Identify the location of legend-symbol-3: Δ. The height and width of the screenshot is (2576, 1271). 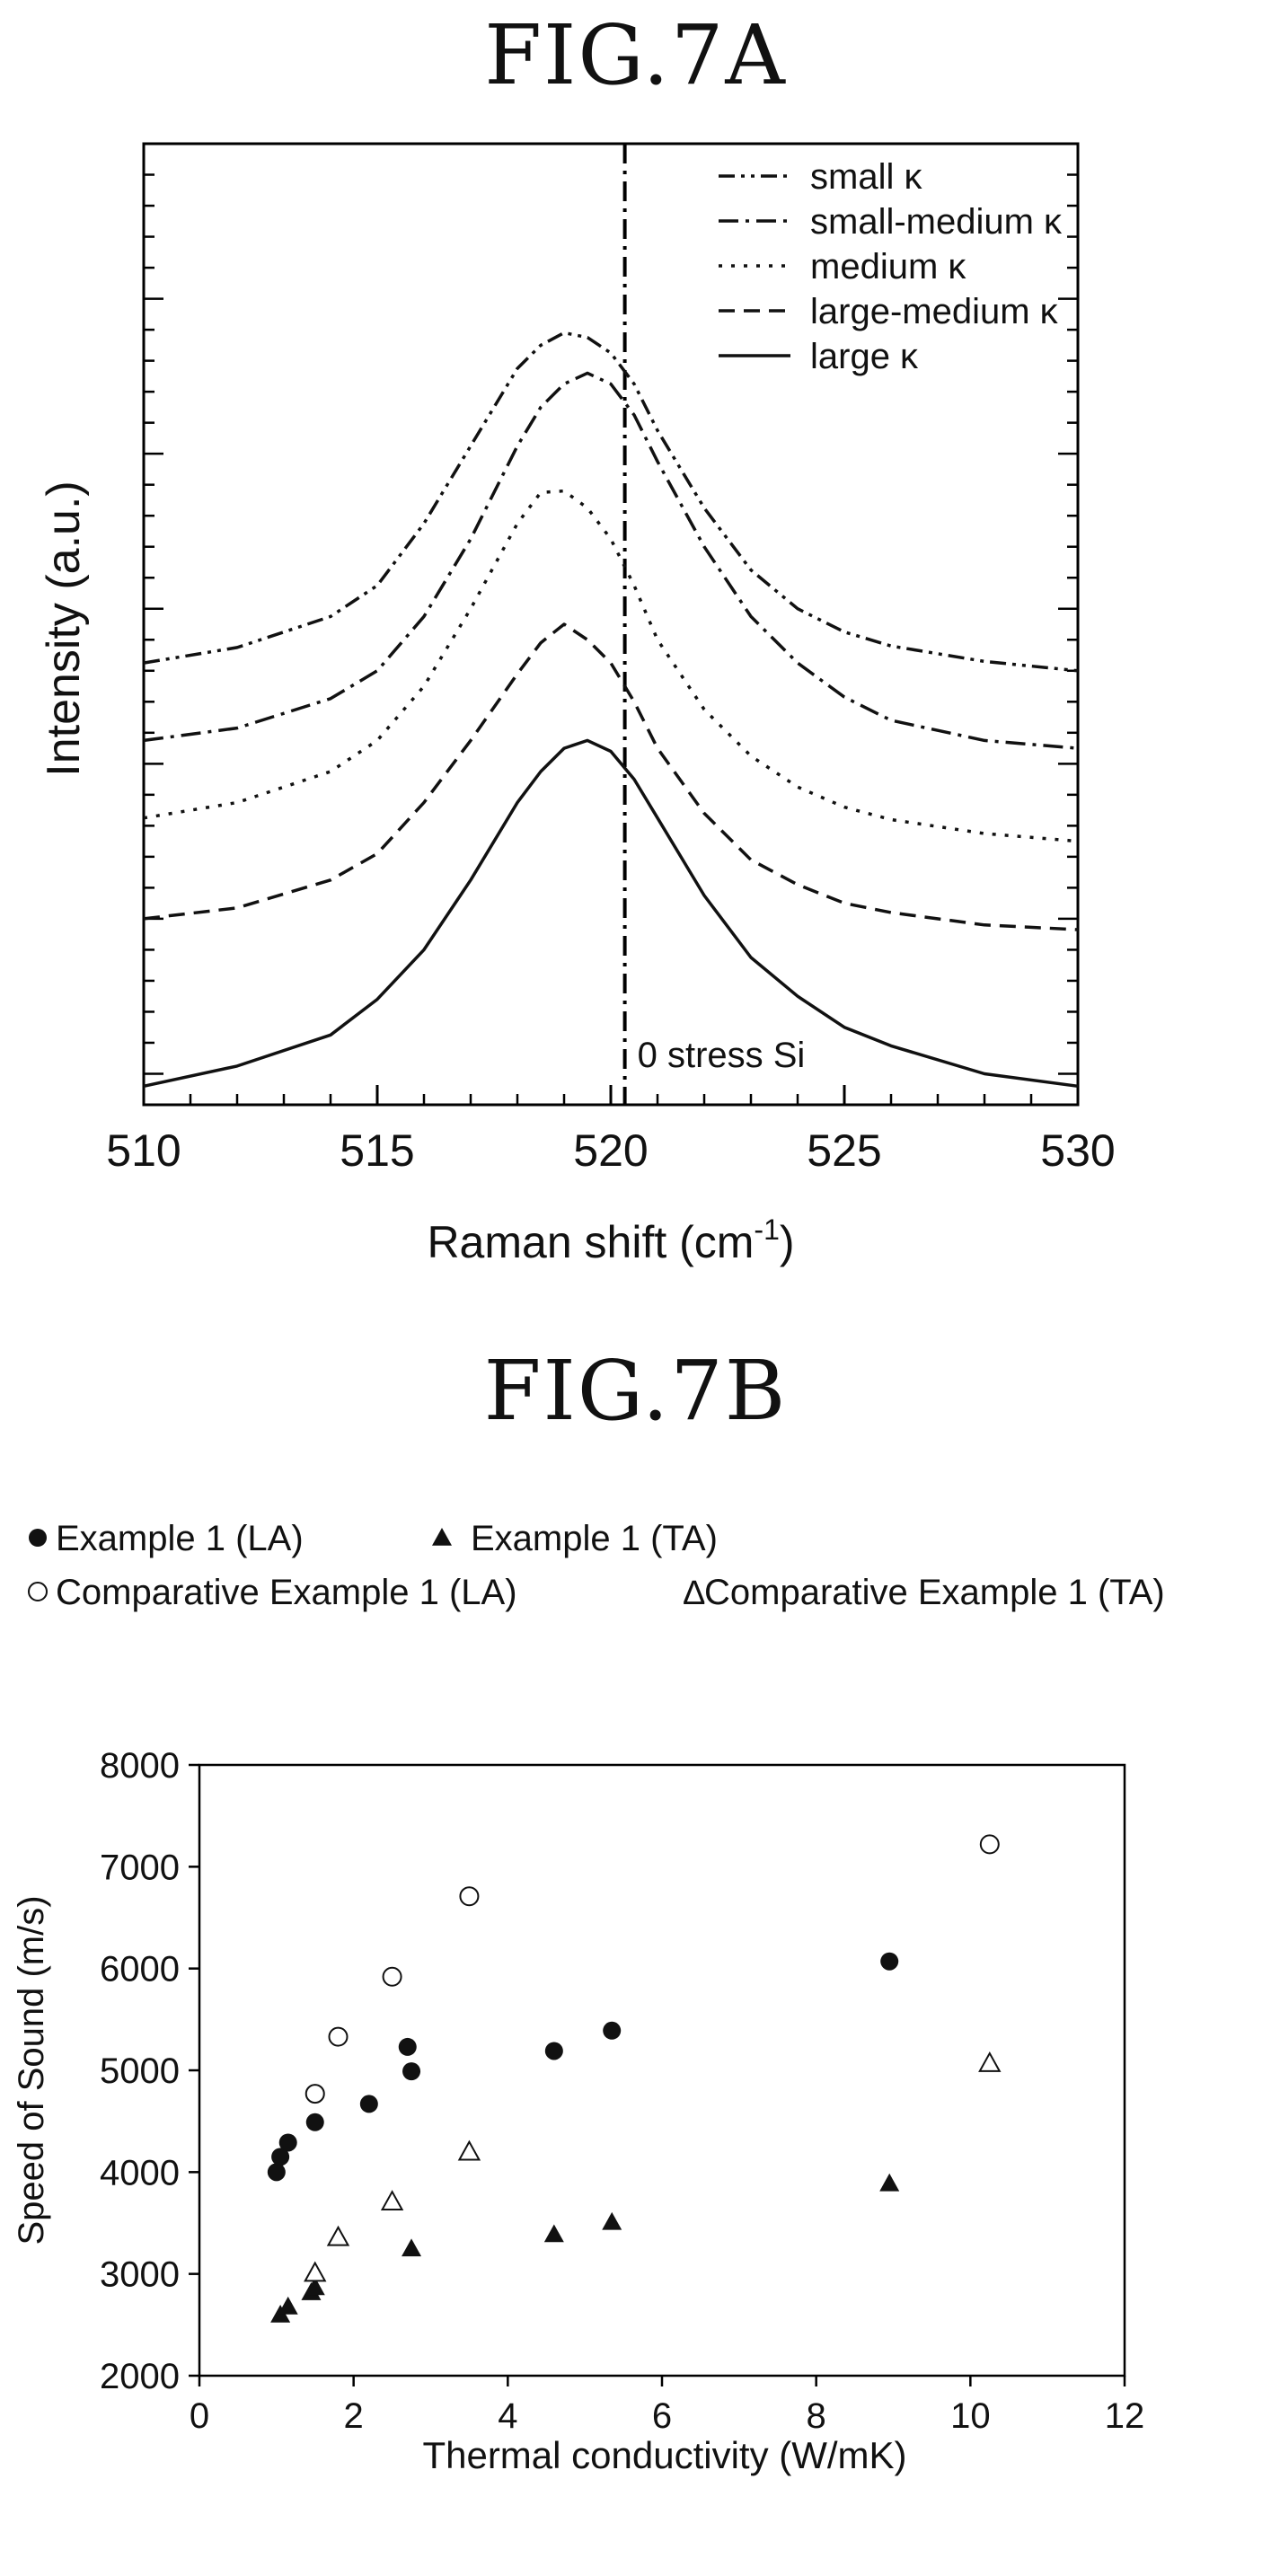
(694, 1593).